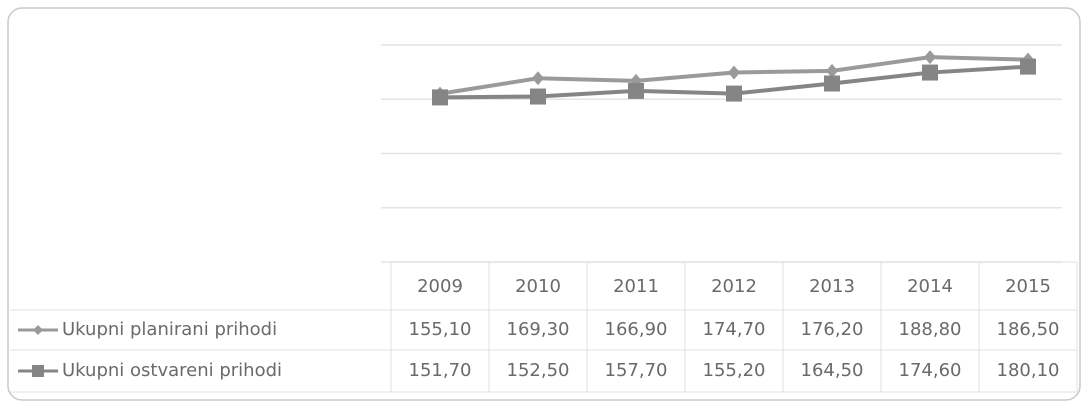 This screenshot has height=405, width=1088. I want to click on legend-label: Ukupni ostvareni prihodi, so click(172, 370).